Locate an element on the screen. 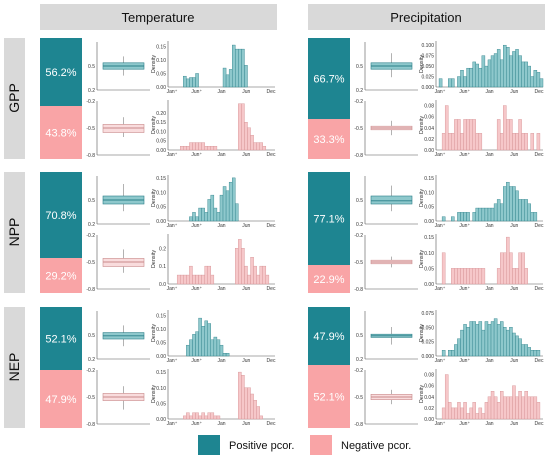  nep-temperature-pos-hist-ytick: 0.15 is located at coordinates (161, 316).